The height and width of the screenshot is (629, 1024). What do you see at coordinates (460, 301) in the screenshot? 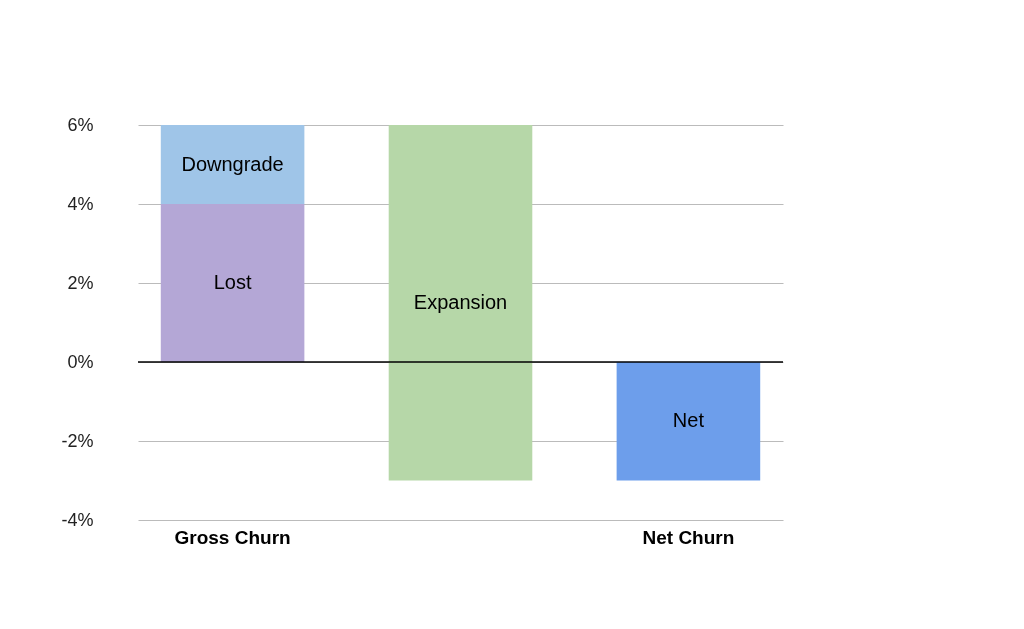
I see `series-label: Expansion` at bounding box center [460, 301].